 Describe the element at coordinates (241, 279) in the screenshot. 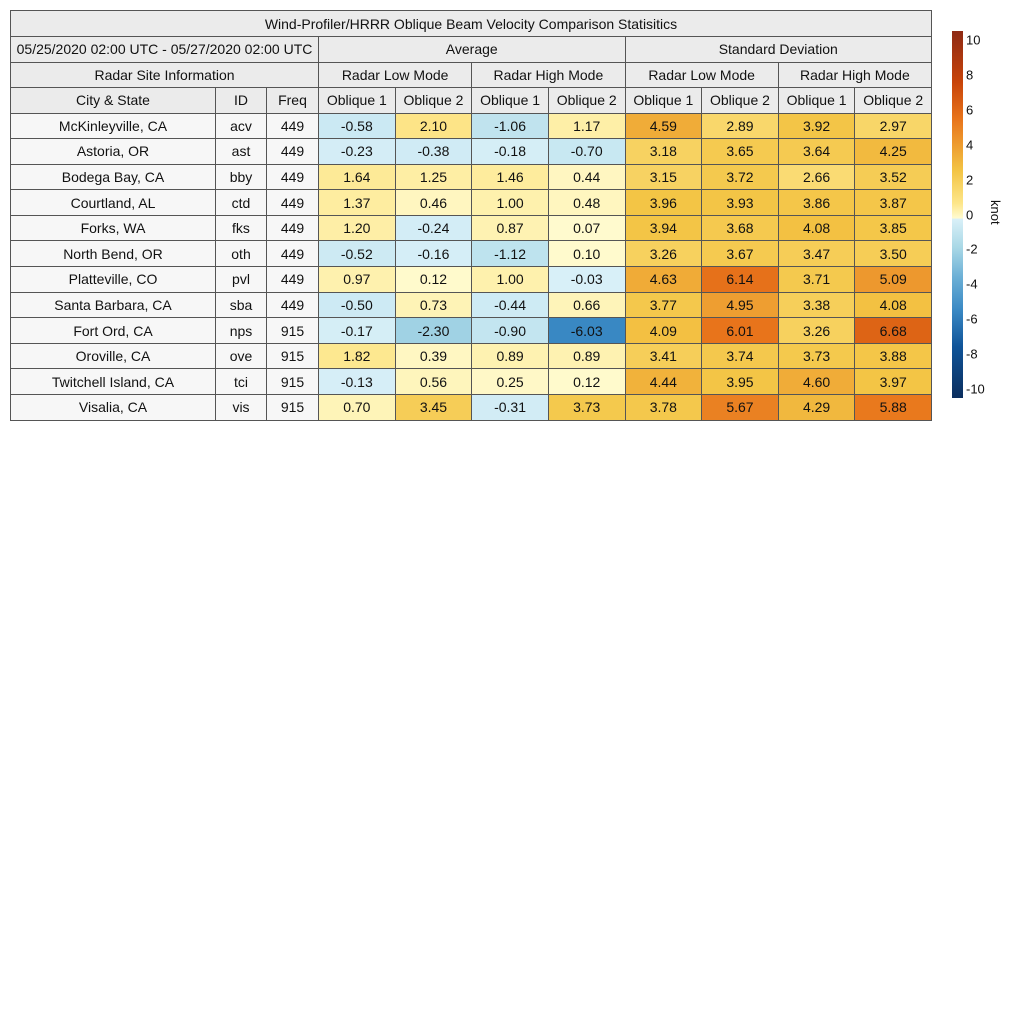

I see `site-id: pvl` at that location.